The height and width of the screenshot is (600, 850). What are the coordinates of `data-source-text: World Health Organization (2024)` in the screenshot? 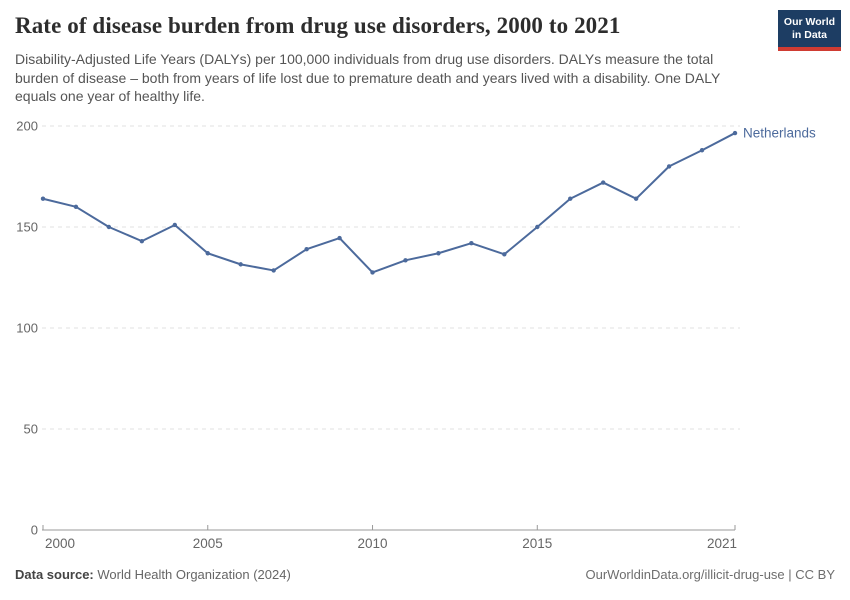 It's located at (192, 574).